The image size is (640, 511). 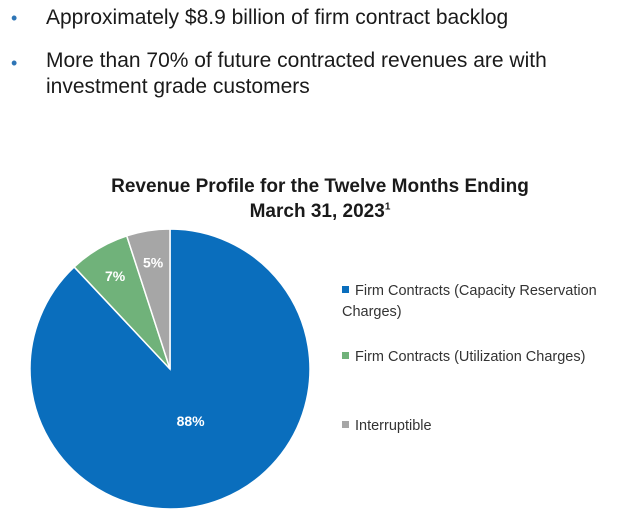 I want to click on pie-slice-label: 7%, so click(x=115, y=276).